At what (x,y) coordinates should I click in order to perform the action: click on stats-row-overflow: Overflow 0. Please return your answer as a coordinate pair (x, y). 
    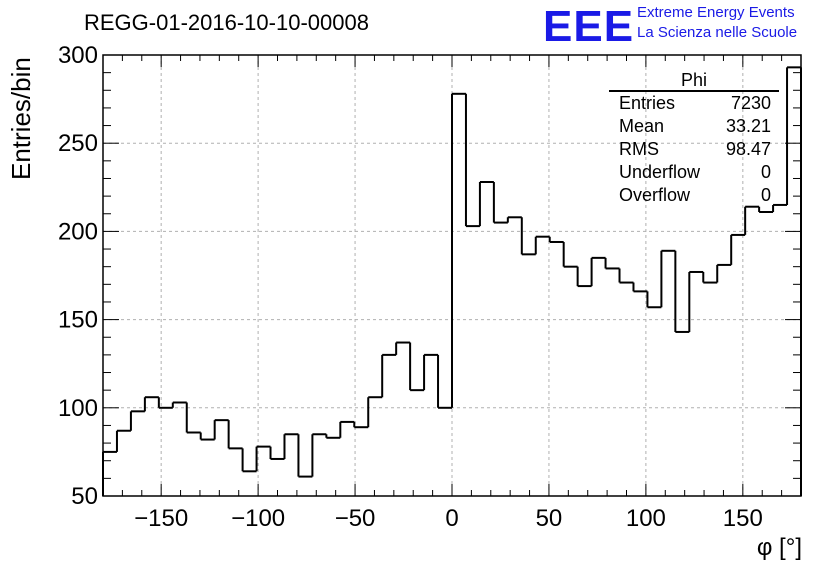
    Looking at the image, I should click on (694, 195).